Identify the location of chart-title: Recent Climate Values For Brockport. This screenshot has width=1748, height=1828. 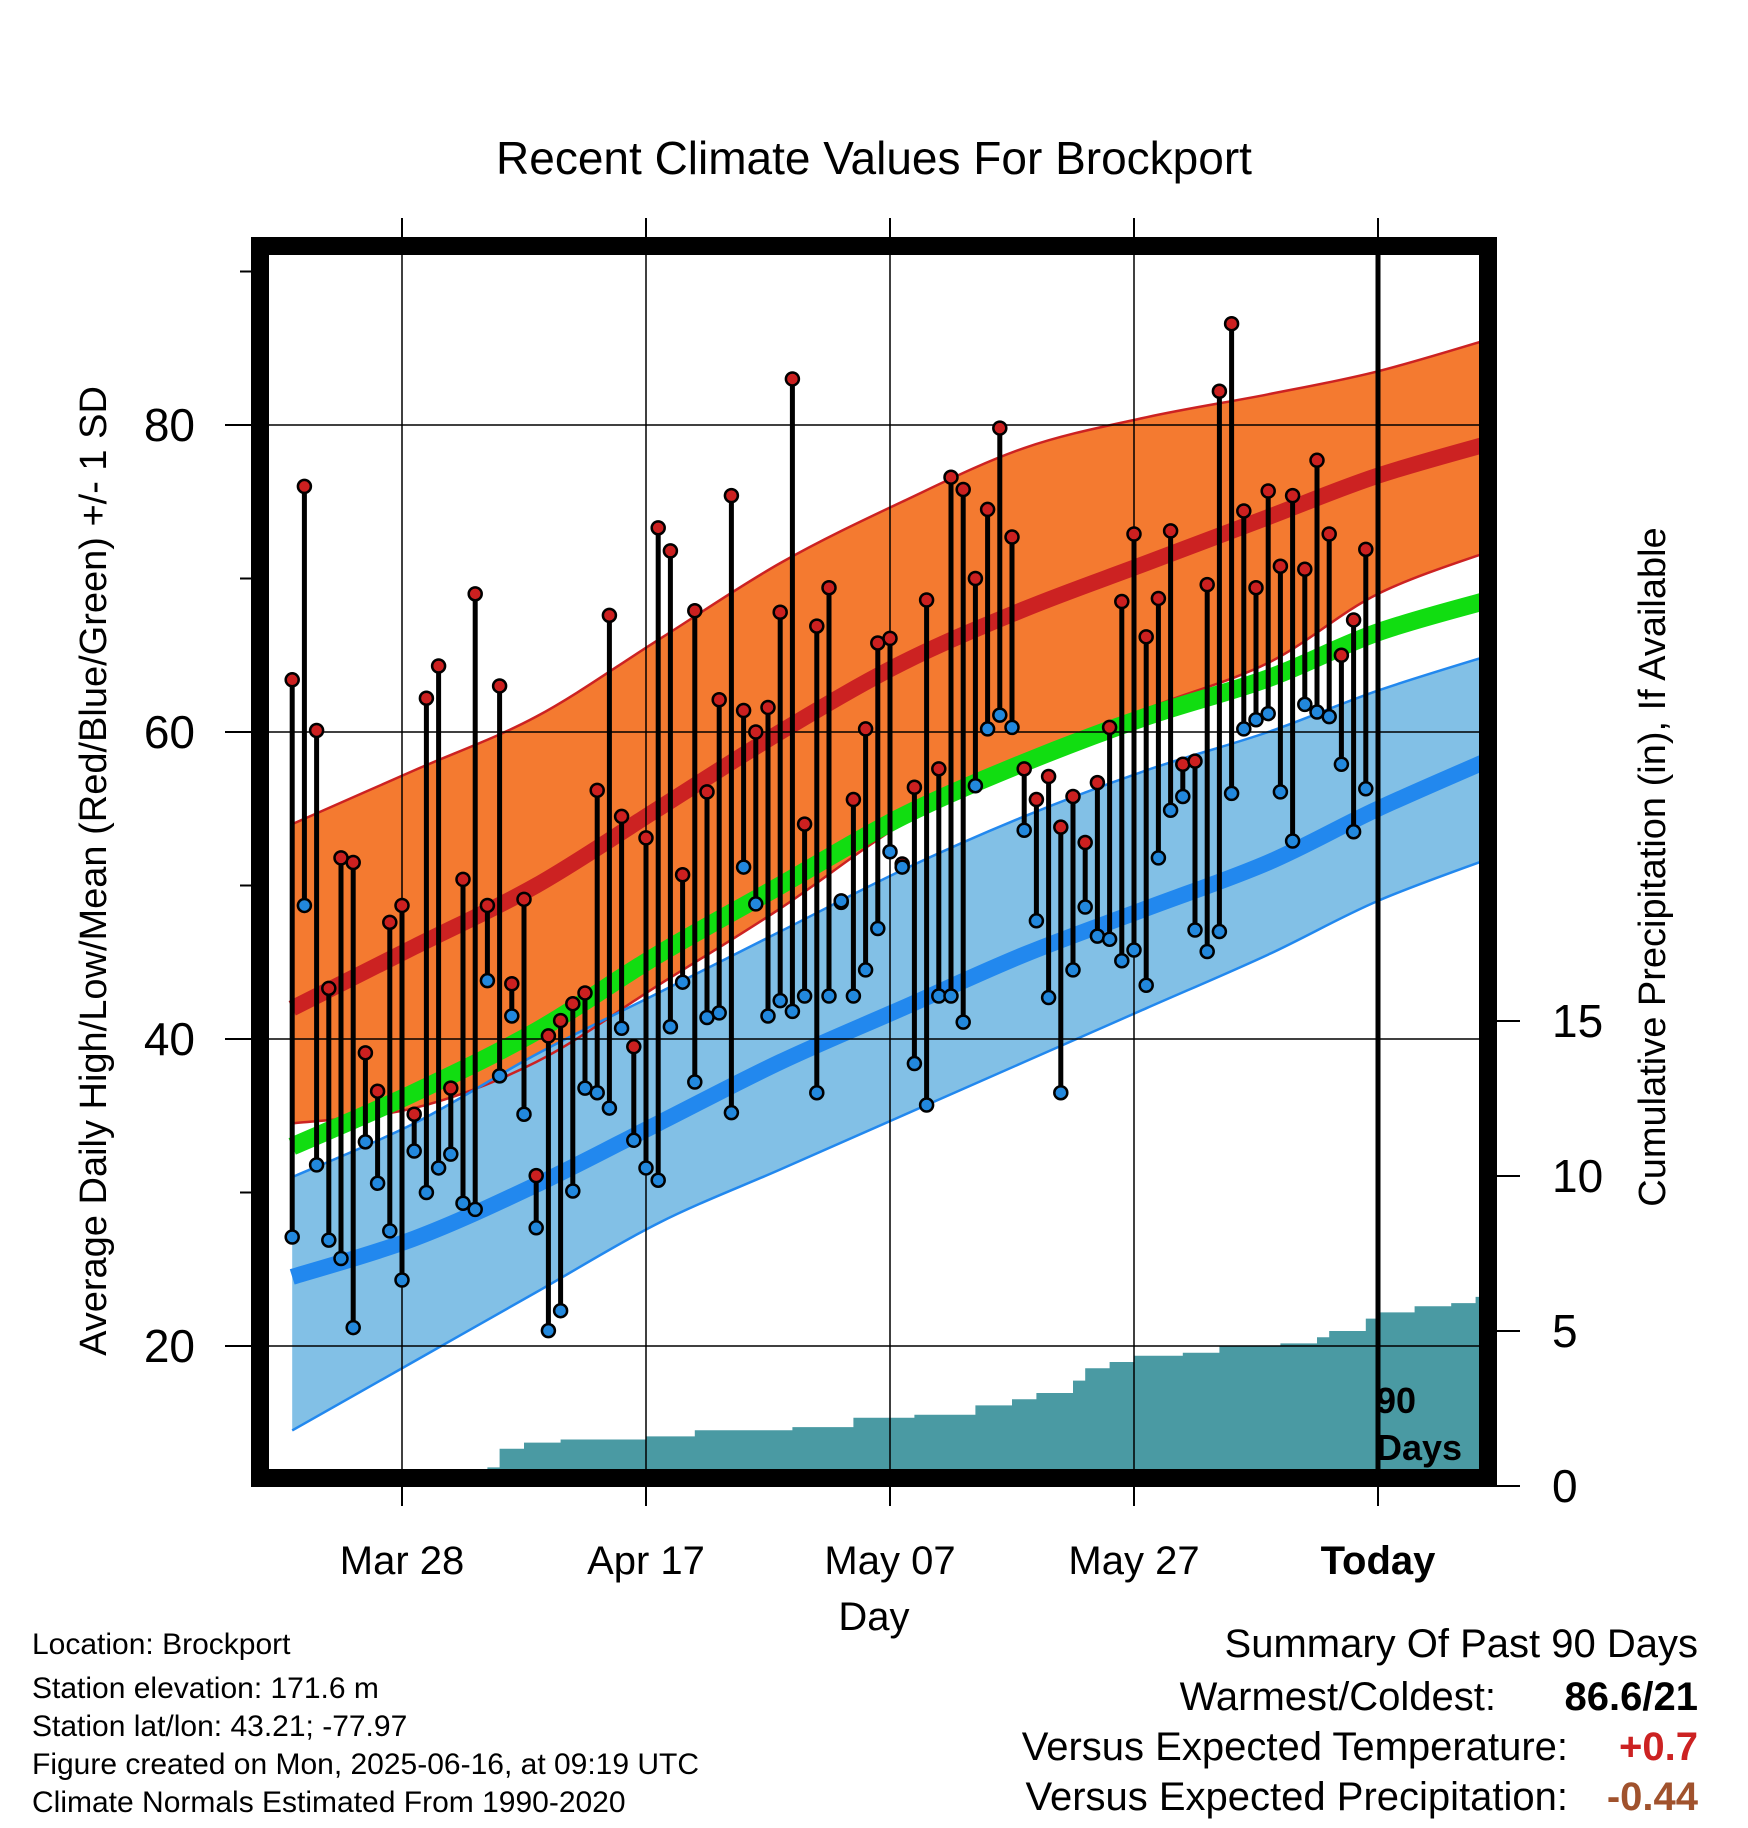
(874, 158).